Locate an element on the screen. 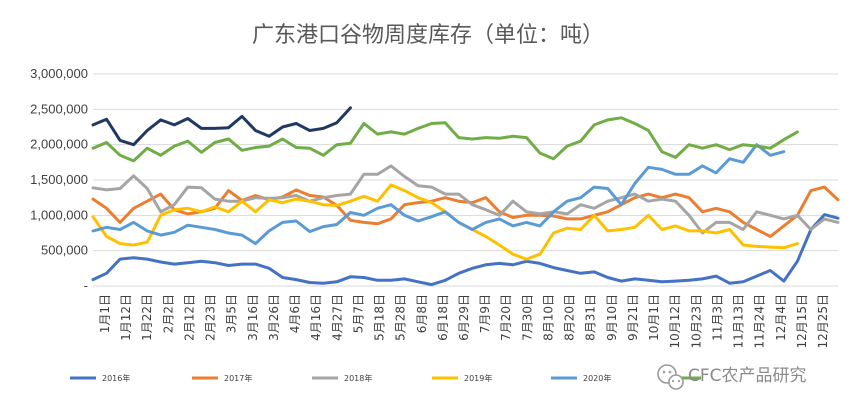  x-tick-label: 12月15日 is located at coordinates (802, 321).